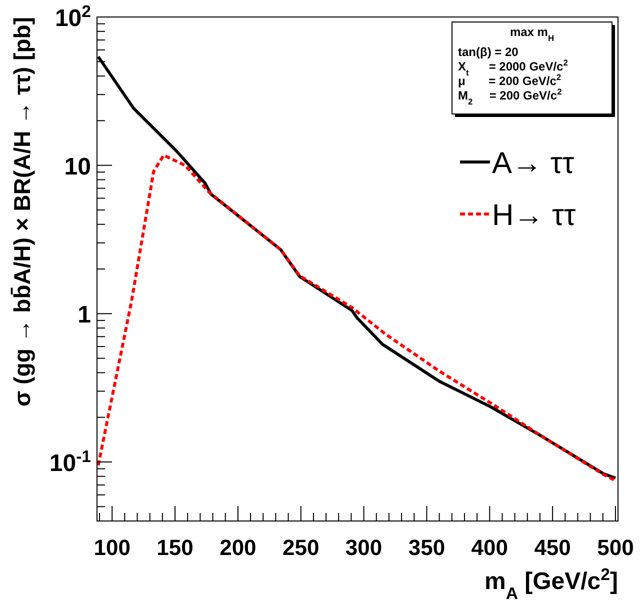 This screenshot has width=642, height=611. I want to click on x-tick-label: 100, so click(112, 547).